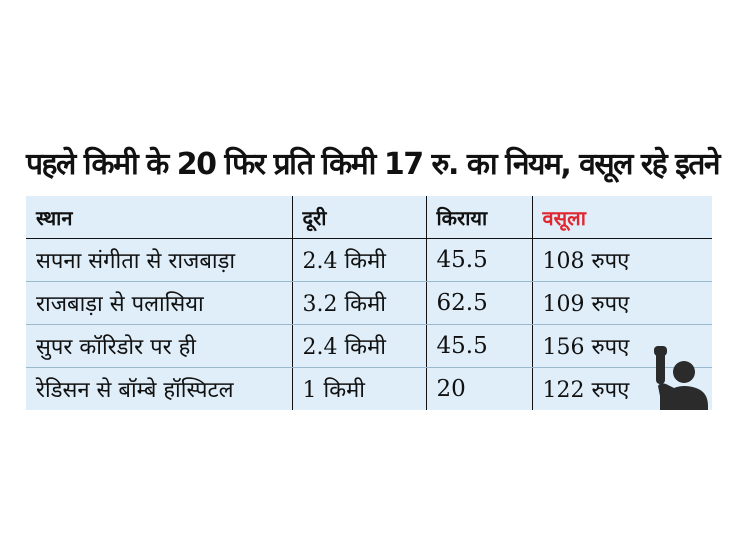 This screenshot has width=730, height=548. Describe the element at coordinates (479, 217) in the screenshot. I see `header-fare: किराया` at that location.